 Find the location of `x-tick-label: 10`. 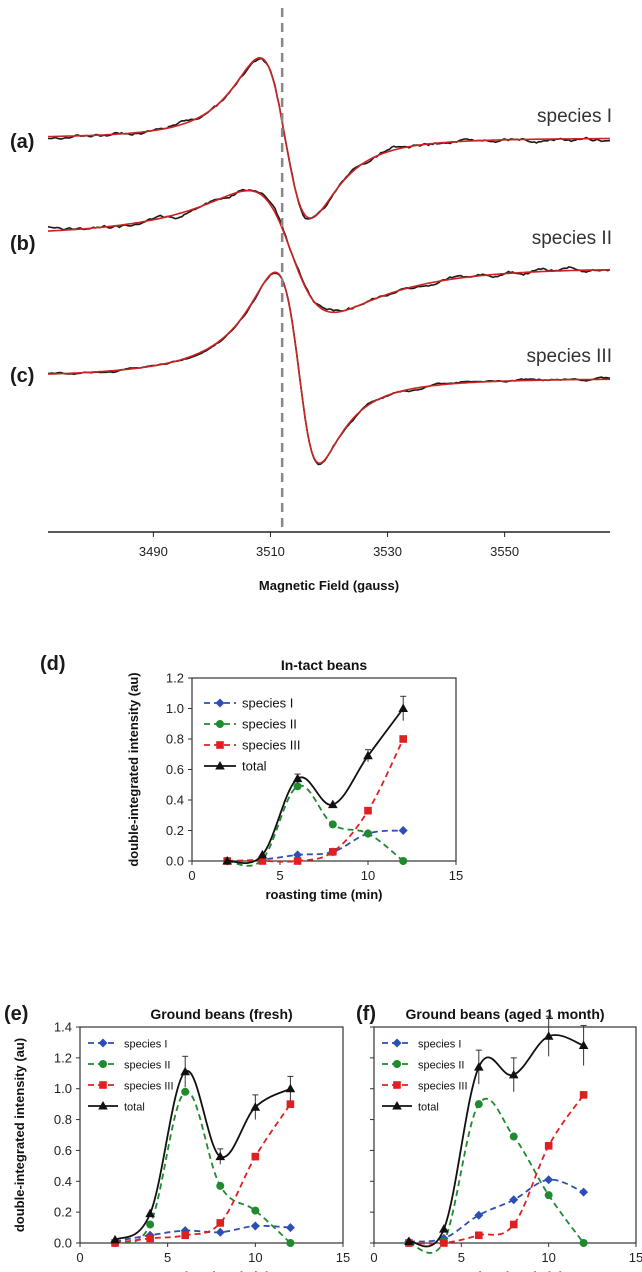

x-tick-label: 10 is located at coordinates (548, 1257).